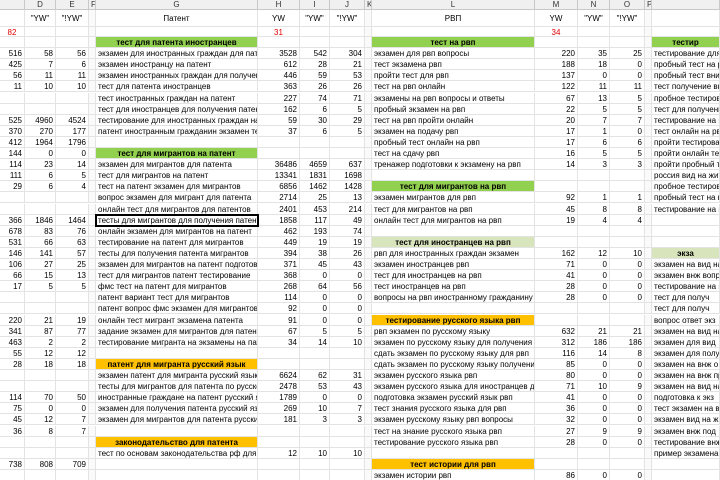  Describe the element at coordinates (72, 54) in the screenshot. I see `number-cell: 56` at that location.